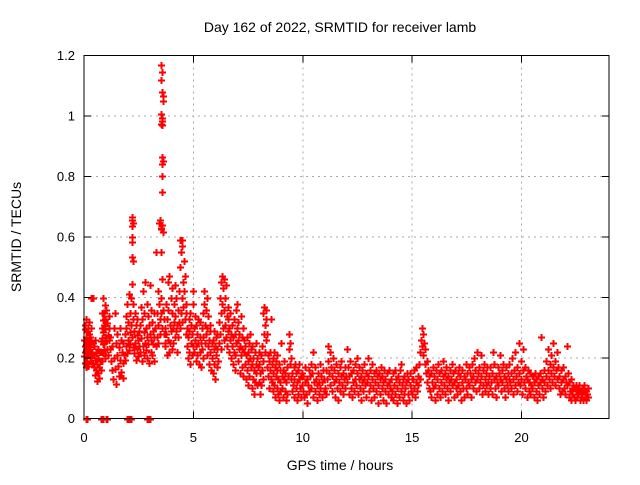 The height and width of the screenshot is (485, 640). I want to click on y-tick-label: 0.8, so click(66, 176).